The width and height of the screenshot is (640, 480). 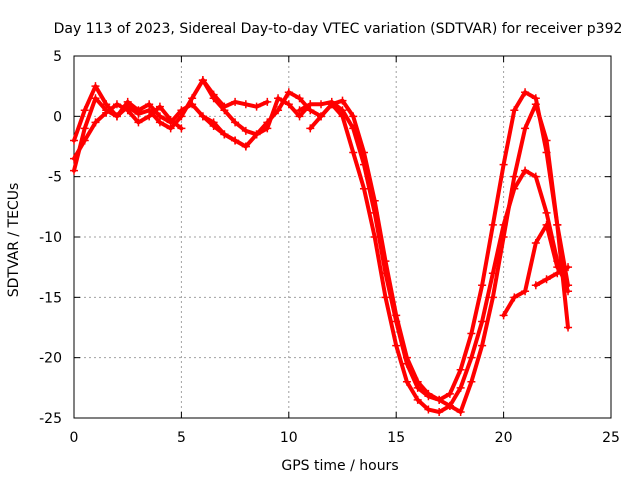 What do you see at coordinates (611, 438) in the screenshot?
I see `x-tick-label: 25` at bounding box center [611, 438].